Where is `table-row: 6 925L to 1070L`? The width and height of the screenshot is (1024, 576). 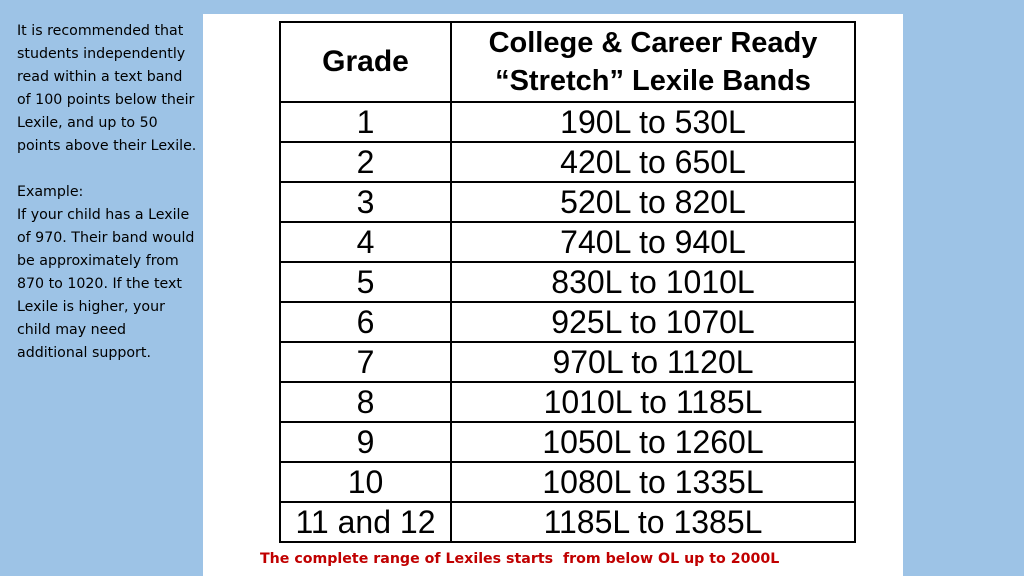
table-row: 6 925L to 1070L is located at coordinates (567, 322).